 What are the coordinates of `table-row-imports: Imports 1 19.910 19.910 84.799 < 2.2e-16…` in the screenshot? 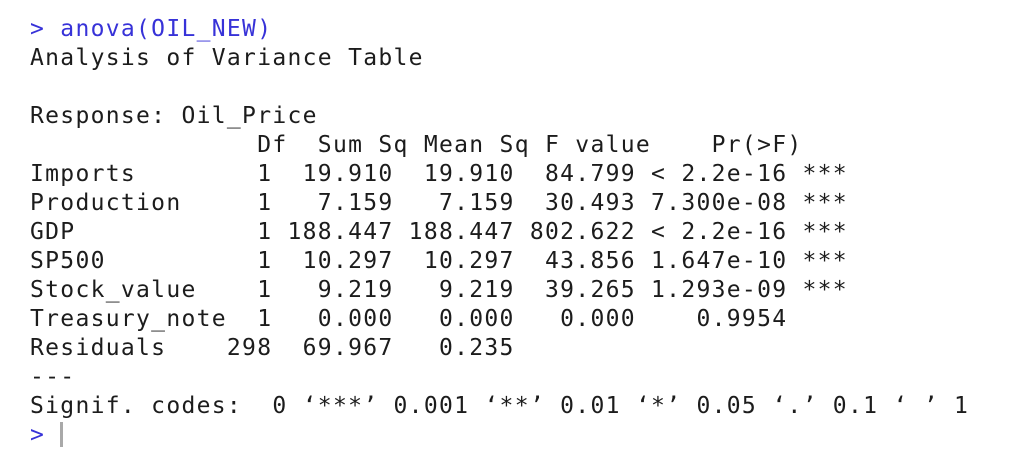 It's located at (439, 174).